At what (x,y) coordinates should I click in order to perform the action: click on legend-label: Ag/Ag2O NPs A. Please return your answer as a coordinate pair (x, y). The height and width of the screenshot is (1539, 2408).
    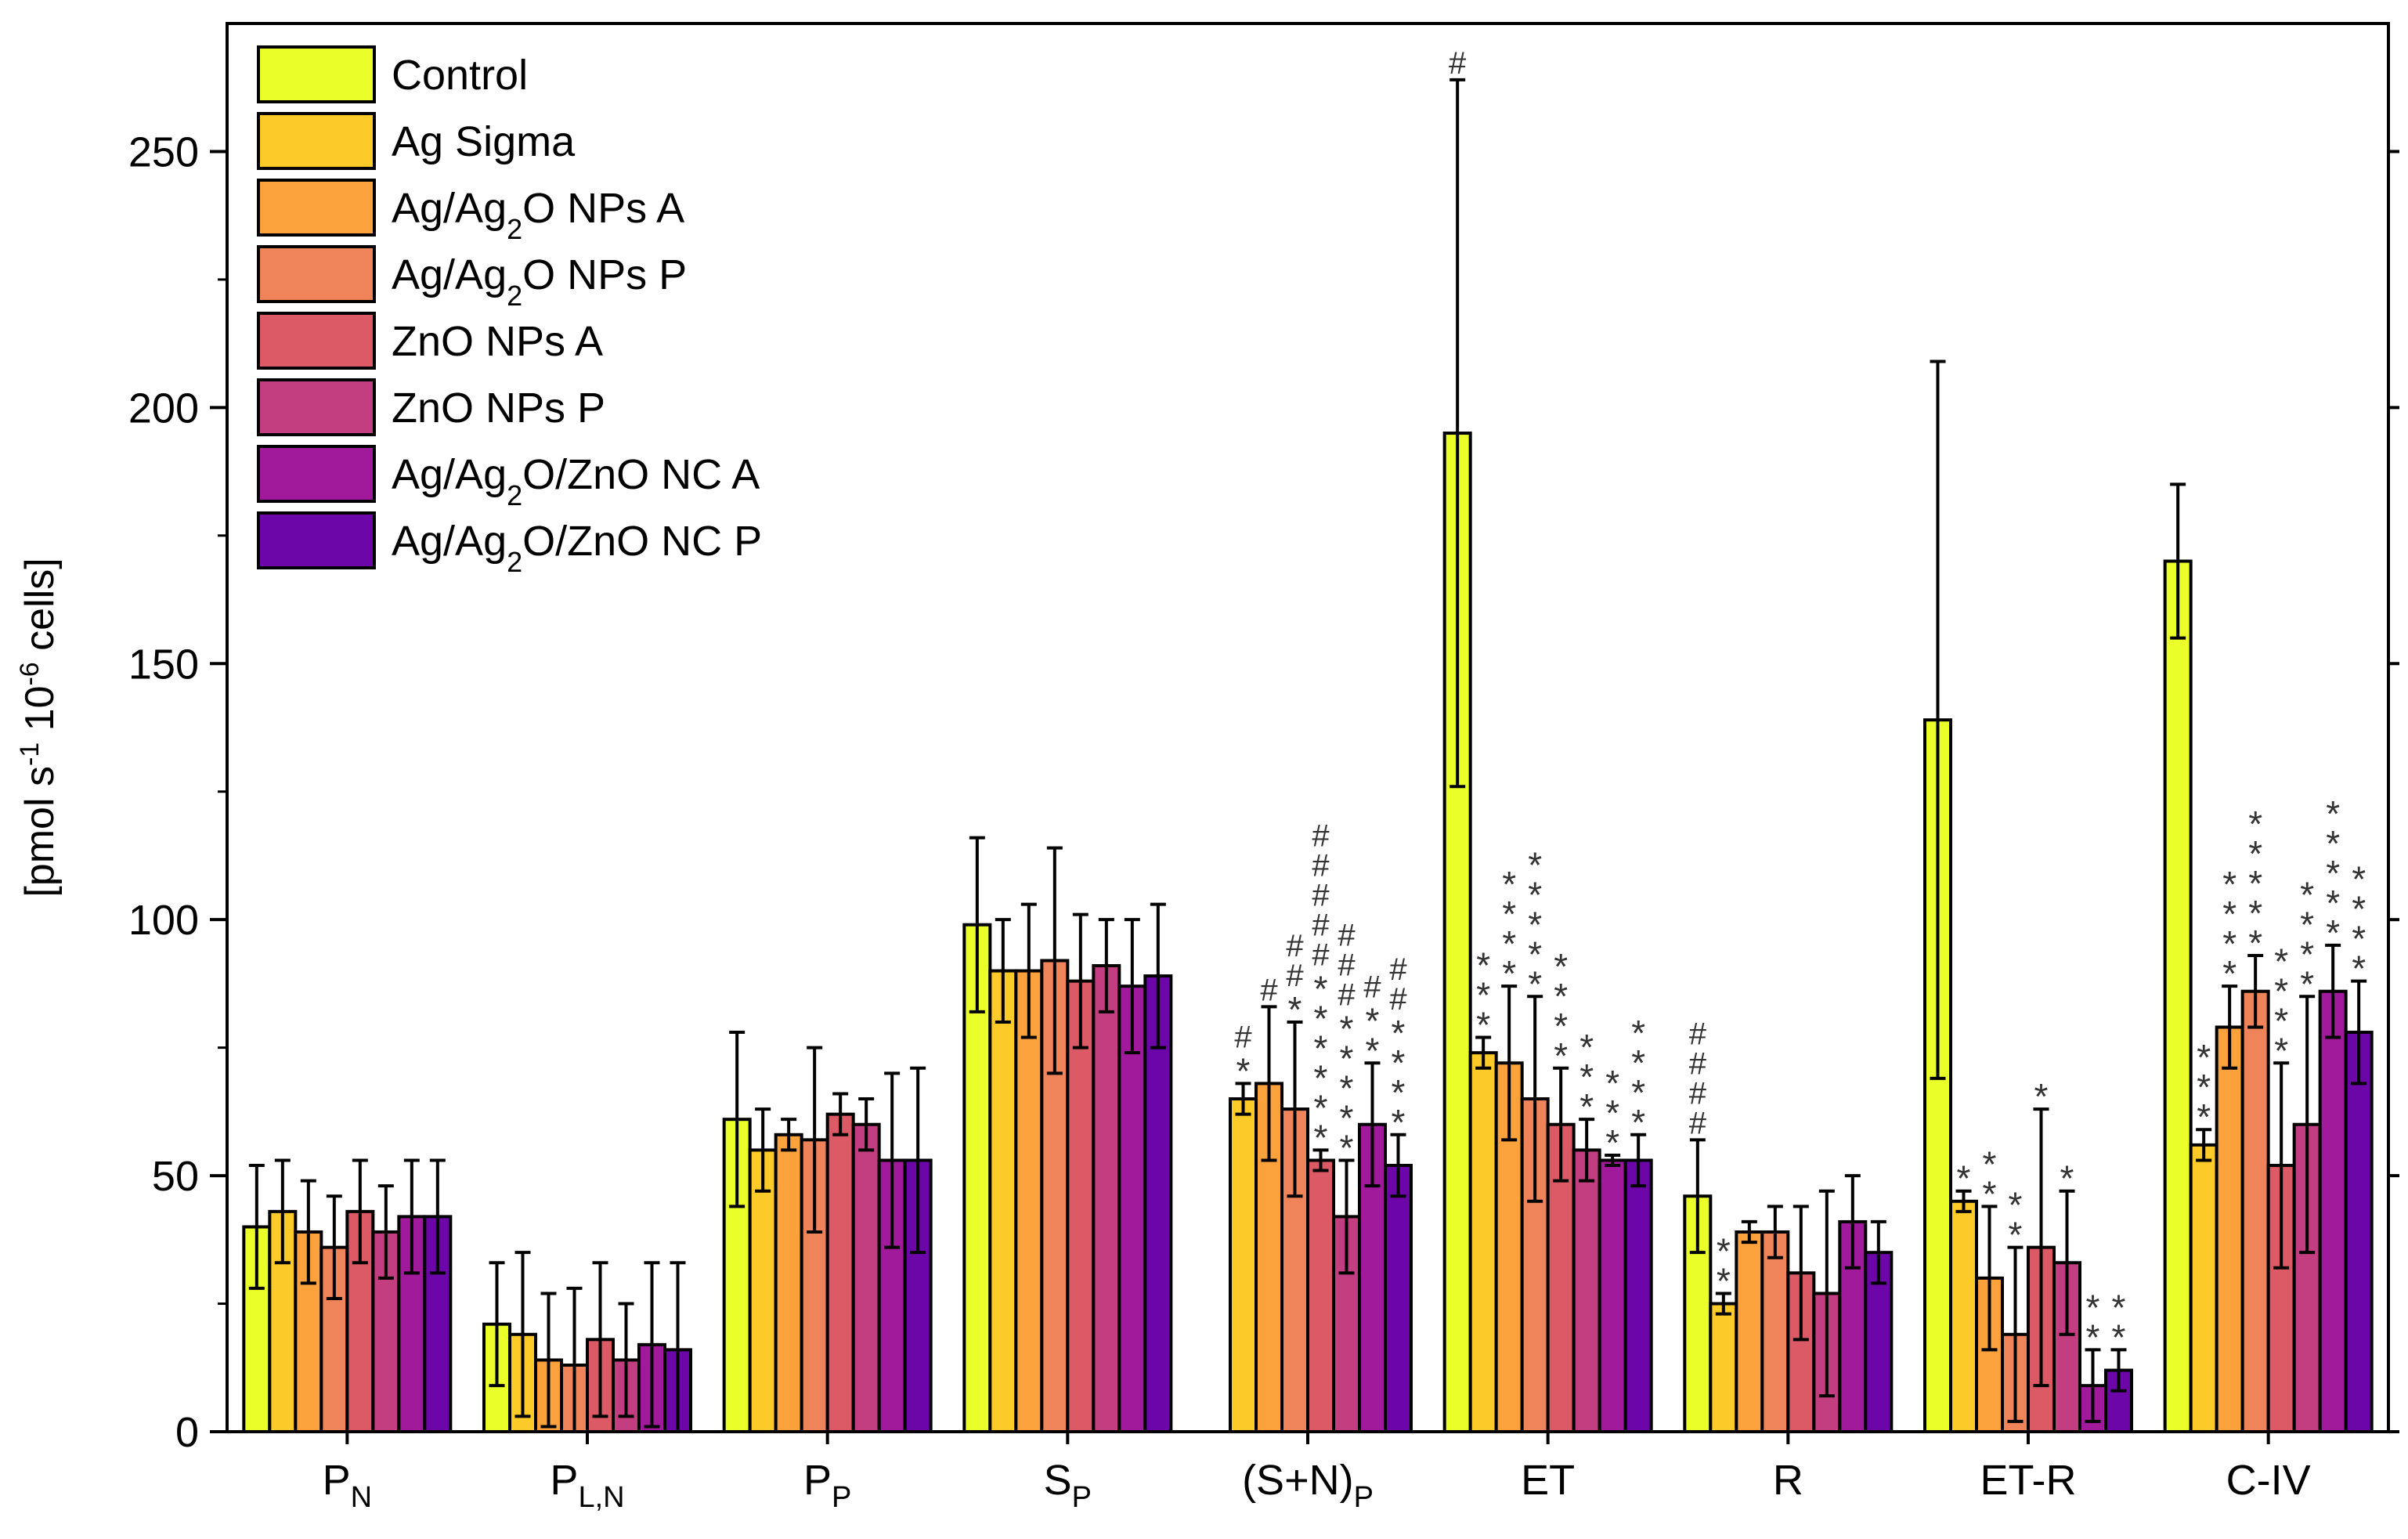
    Looking at the image, I should click on (538, 215).